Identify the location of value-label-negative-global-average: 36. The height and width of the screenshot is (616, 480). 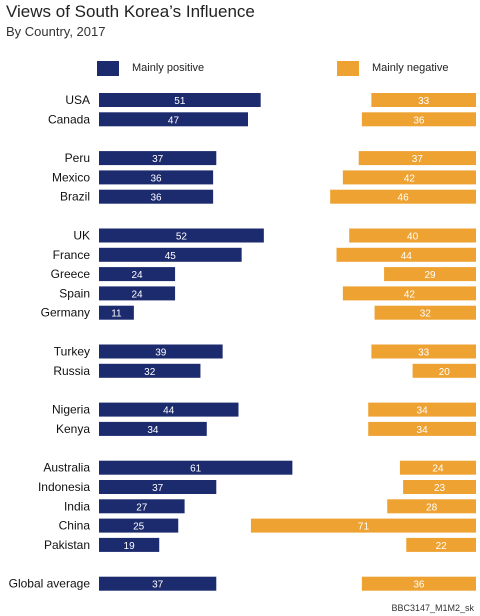
(419, 585).